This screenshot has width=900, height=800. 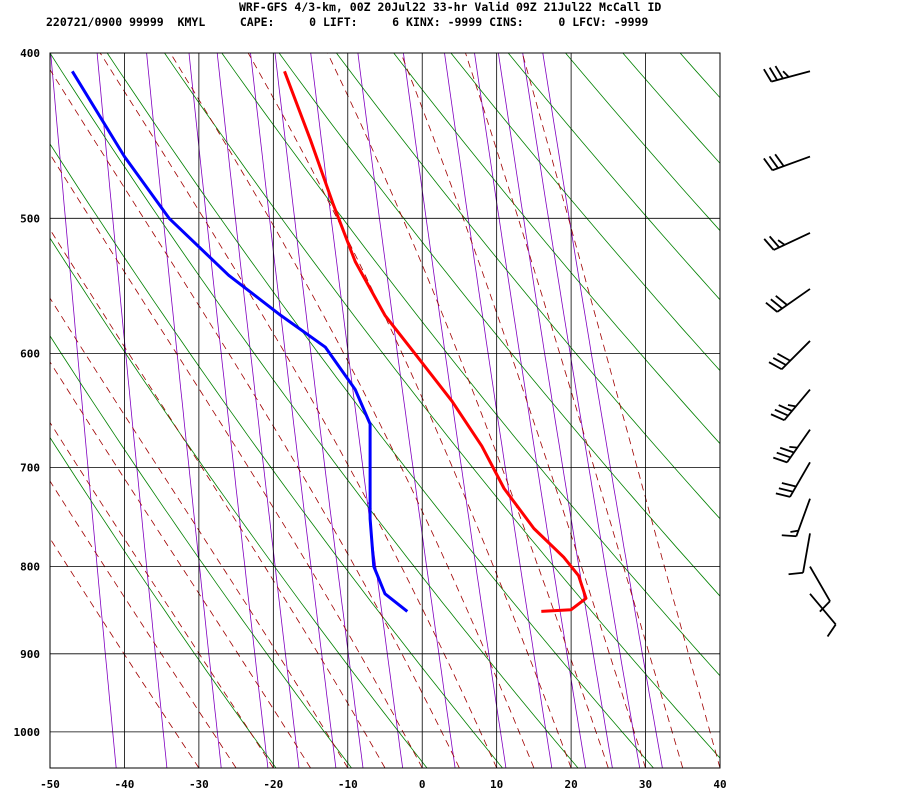 I want to click on y-tick-labels: 400 500 600 700 800 900 1000, so click(x=27, y=393).